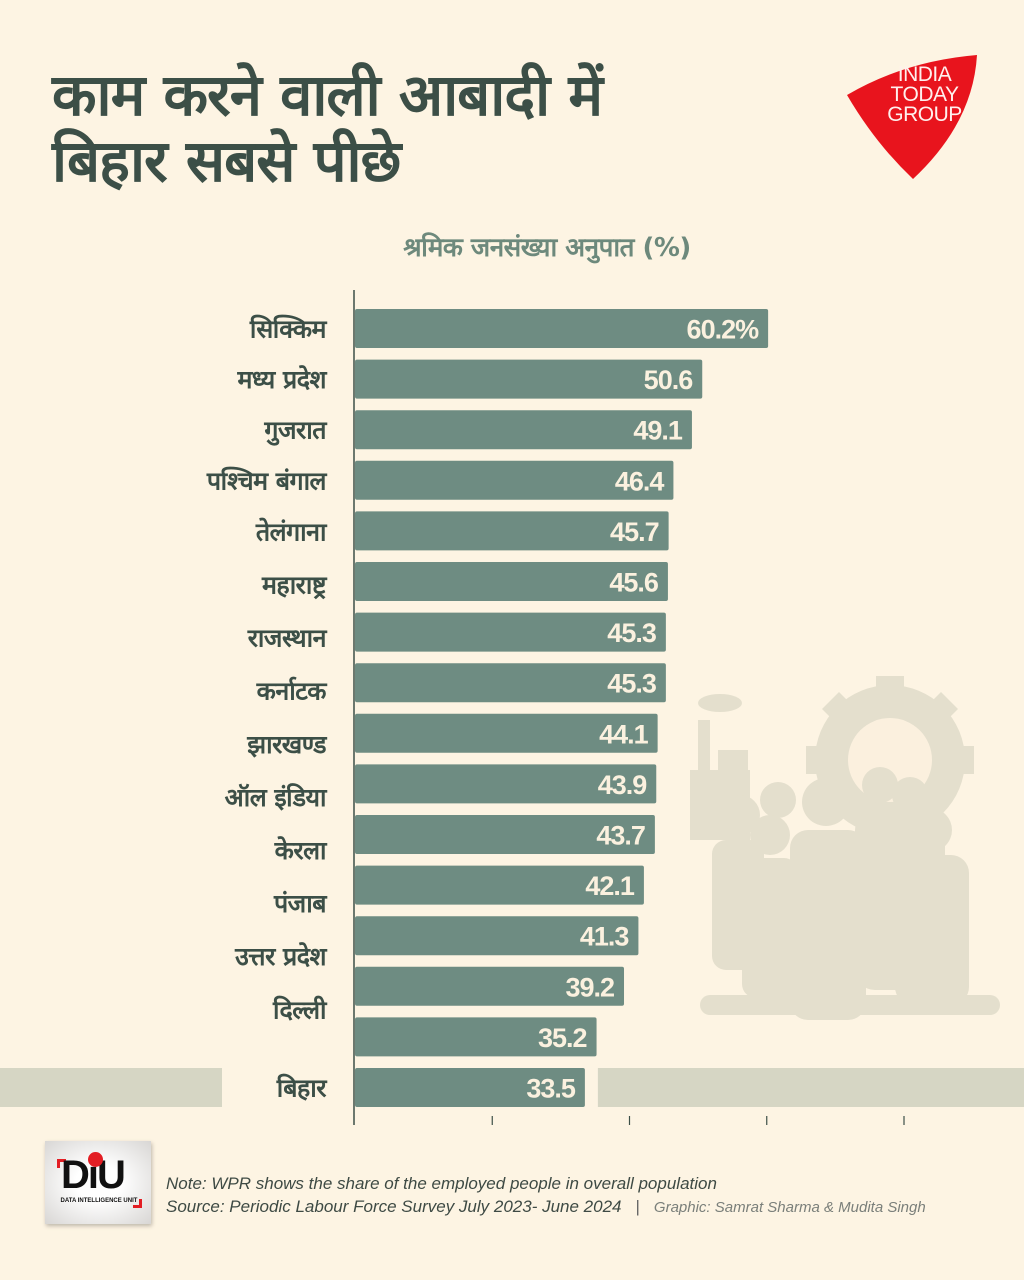 Image resolution: width=1024 pixels, height=1280 pixels. What do you see at coordinates (280, 956) in the screenshot?
I see `category-label: उत्तर प्रदेश` at bounding box center [280, 956].